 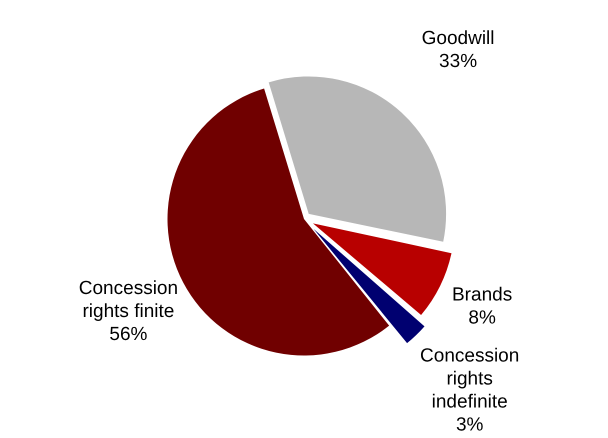 I want to click on slice-label: Goodwill, so click(x=458, y=38).